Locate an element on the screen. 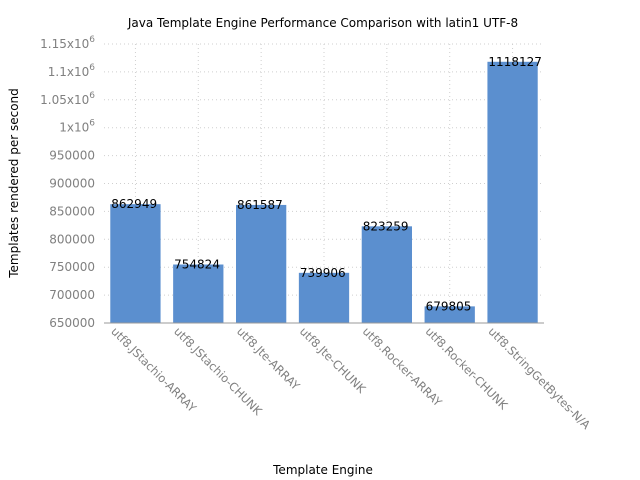  y-tick-label: 800000 is located at coordinates (72, 239).